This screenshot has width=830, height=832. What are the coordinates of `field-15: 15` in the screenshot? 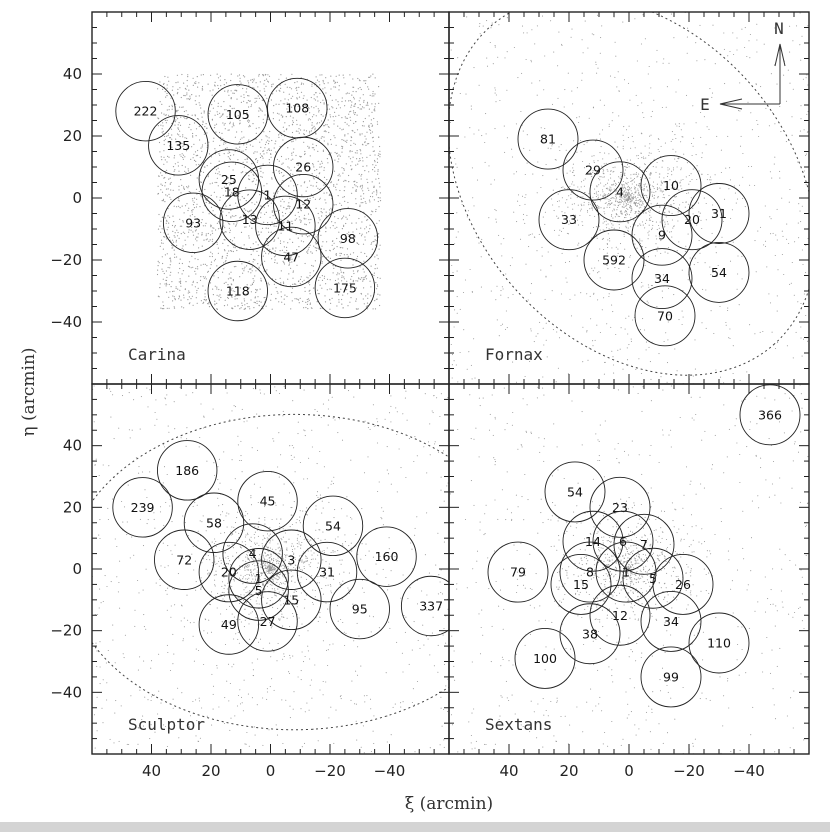 It's located at (581, 584).